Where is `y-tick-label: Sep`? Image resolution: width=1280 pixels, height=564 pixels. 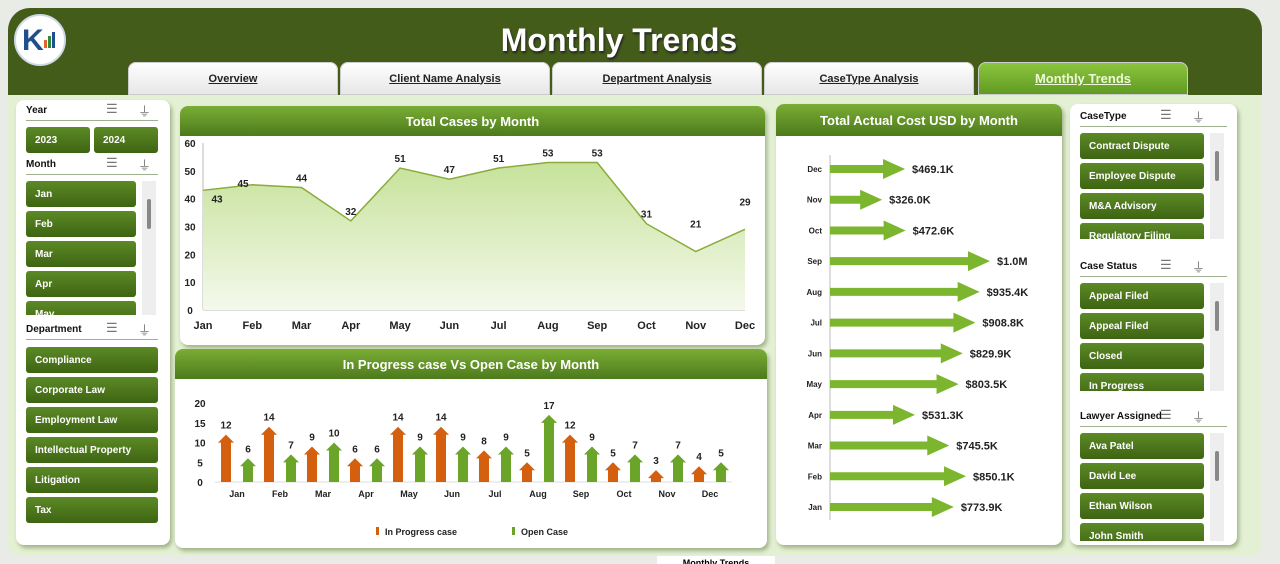
y-tick-label: Sep is located at coordinates (814, 261).